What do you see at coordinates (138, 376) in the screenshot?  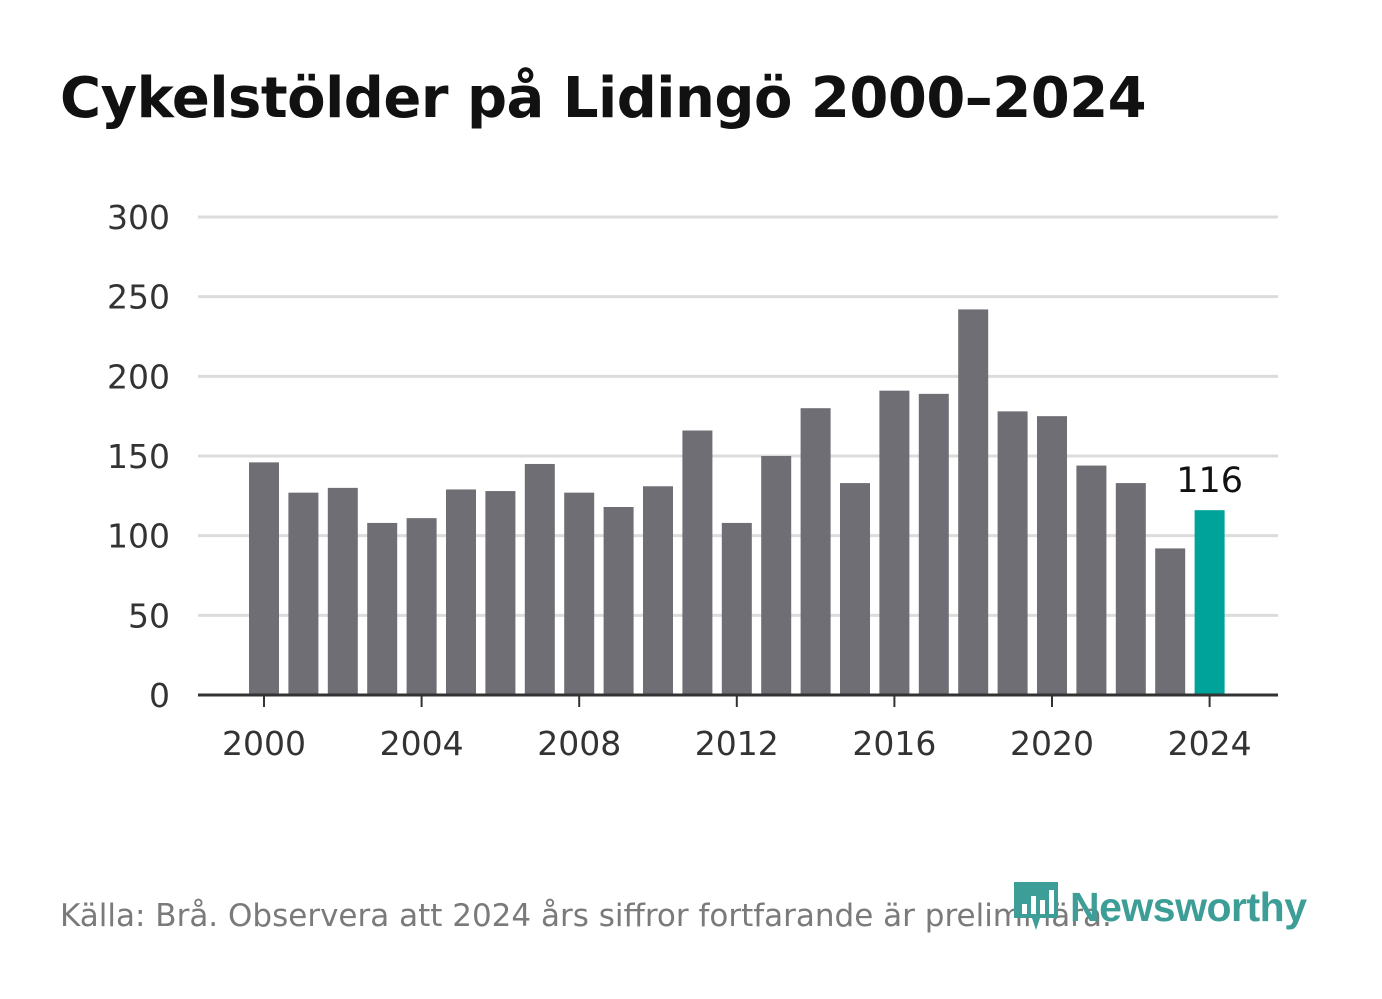 I see `y-tick-label: 200` at bounding box center [138, 376].